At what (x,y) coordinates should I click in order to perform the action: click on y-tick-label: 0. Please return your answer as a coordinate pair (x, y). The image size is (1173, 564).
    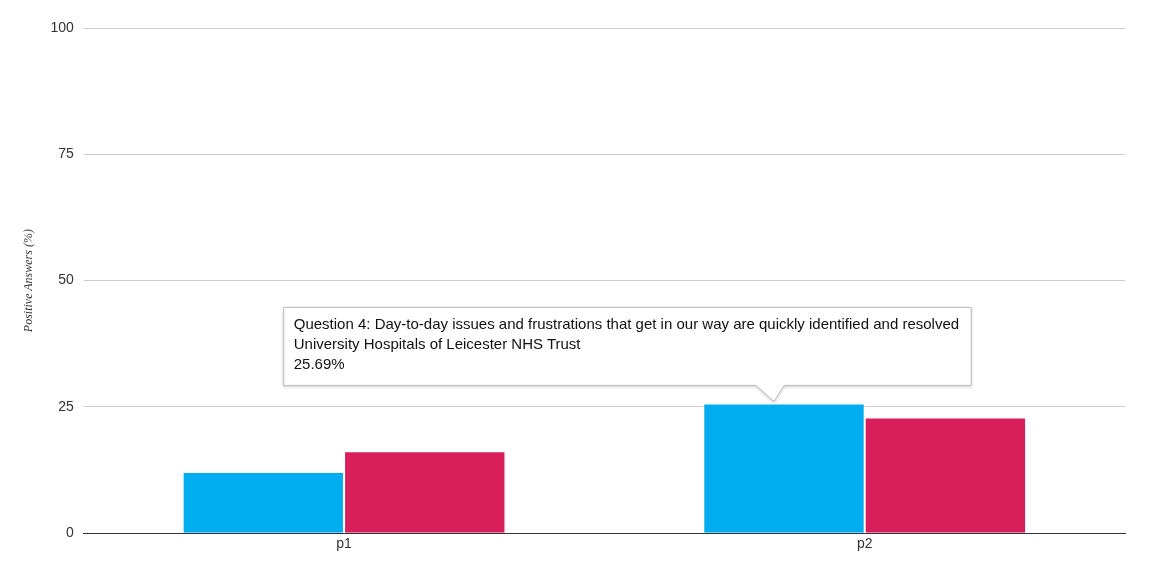
    Looking at the image, I should click on (69, 532).